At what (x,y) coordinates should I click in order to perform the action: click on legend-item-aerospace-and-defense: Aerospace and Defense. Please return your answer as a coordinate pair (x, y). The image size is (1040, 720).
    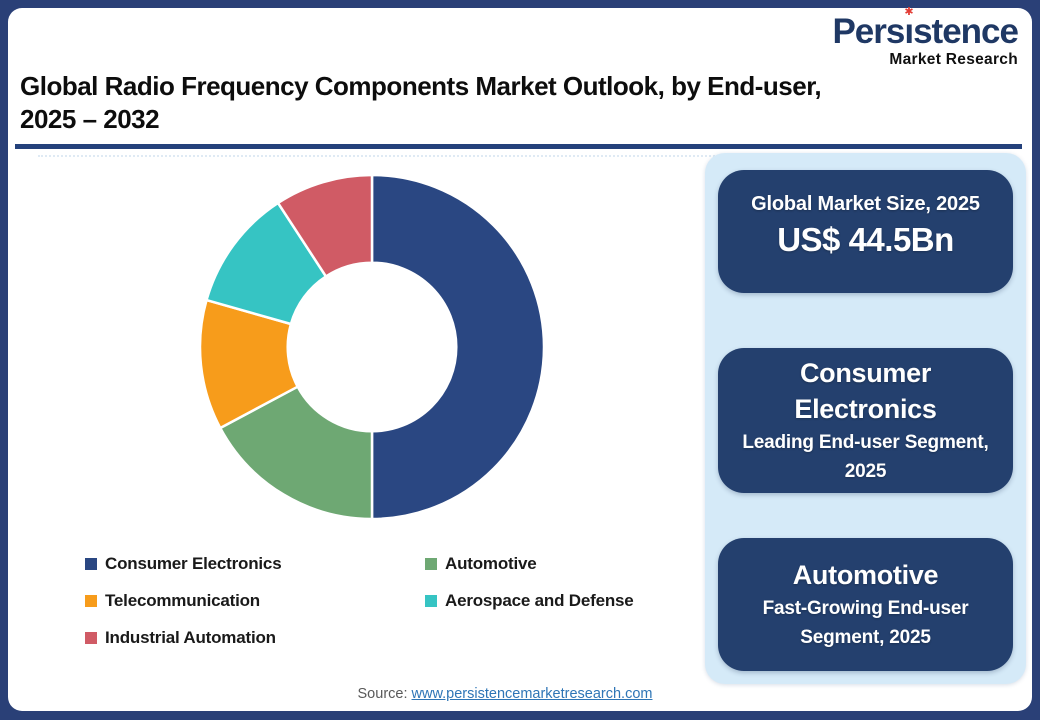
    Looking at the image, I should click on (529, 601).